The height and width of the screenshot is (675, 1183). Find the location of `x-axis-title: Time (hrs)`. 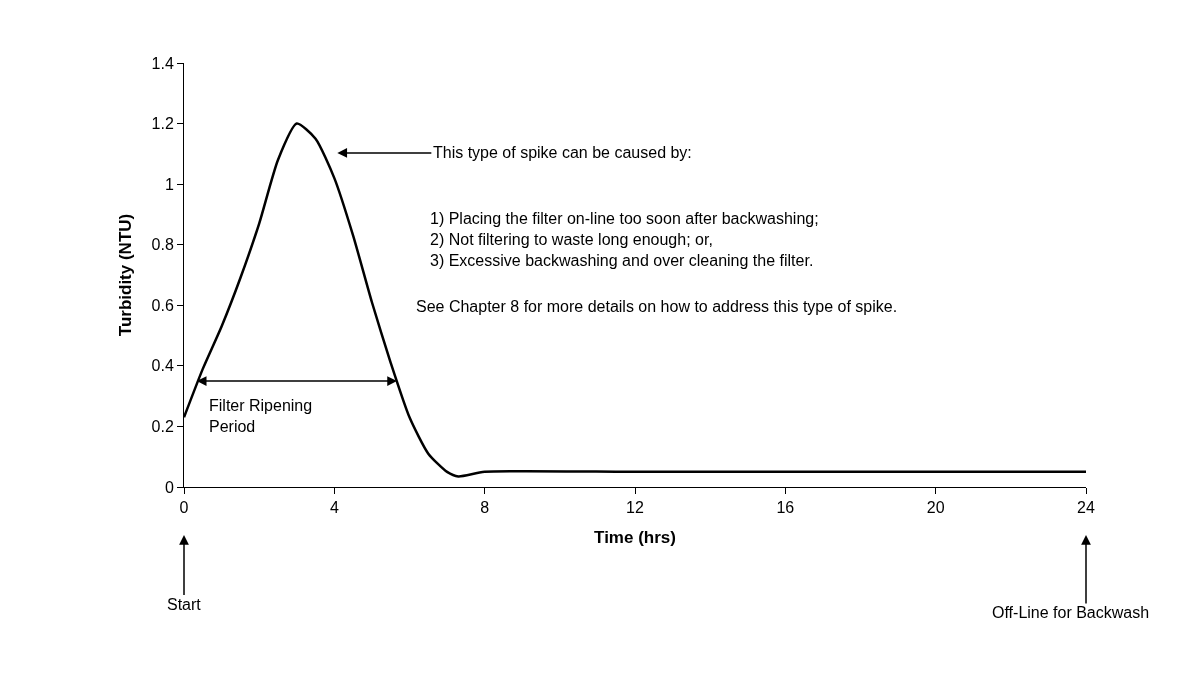

x-axis-title: Time (hrs) is located at coordinates (635, 537).